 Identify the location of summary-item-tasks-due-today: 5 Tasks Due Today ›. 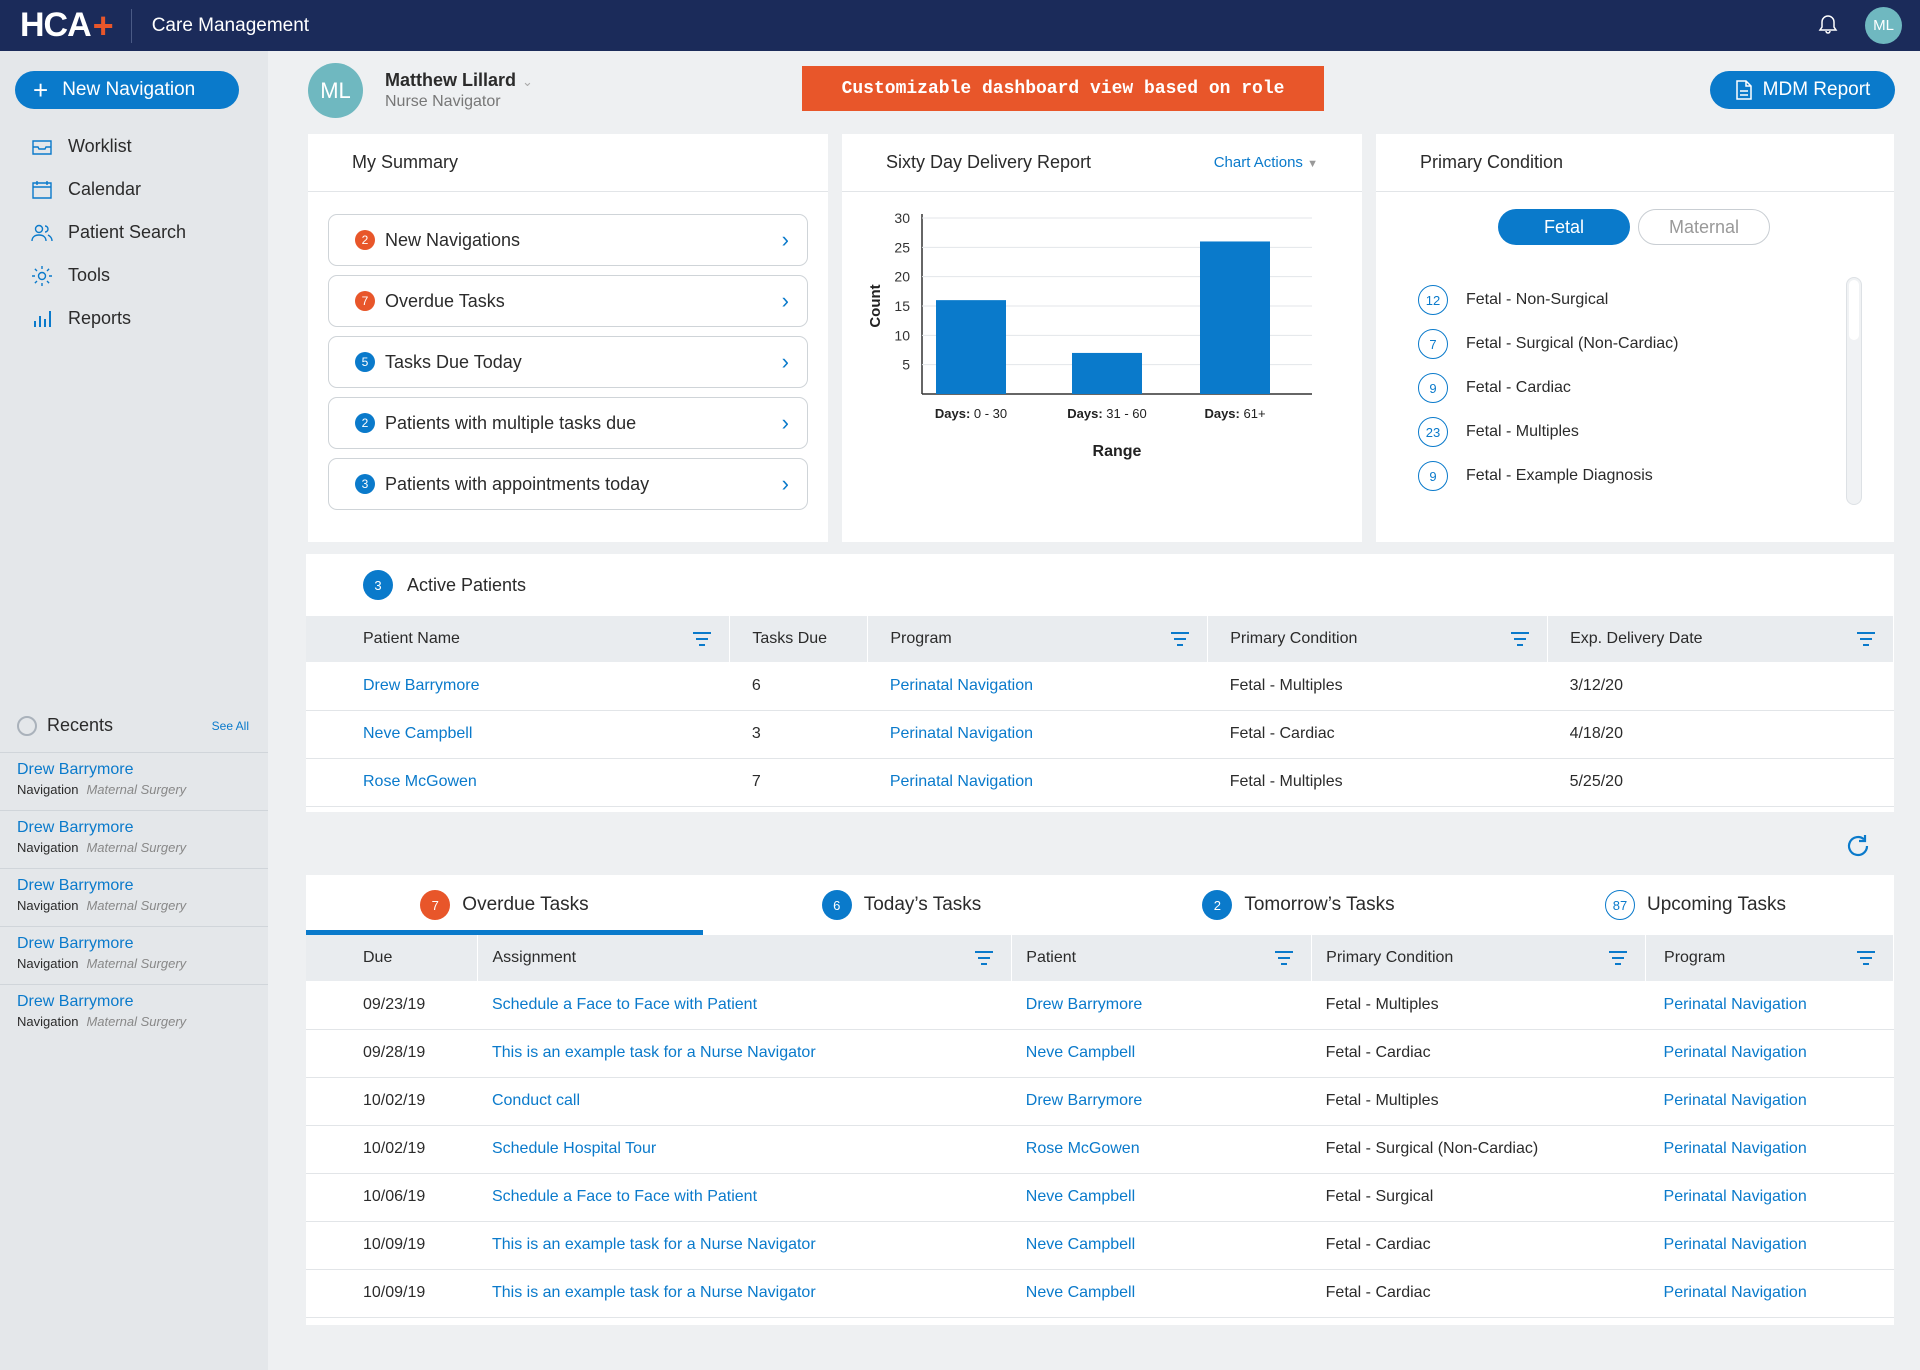
(568, 362).